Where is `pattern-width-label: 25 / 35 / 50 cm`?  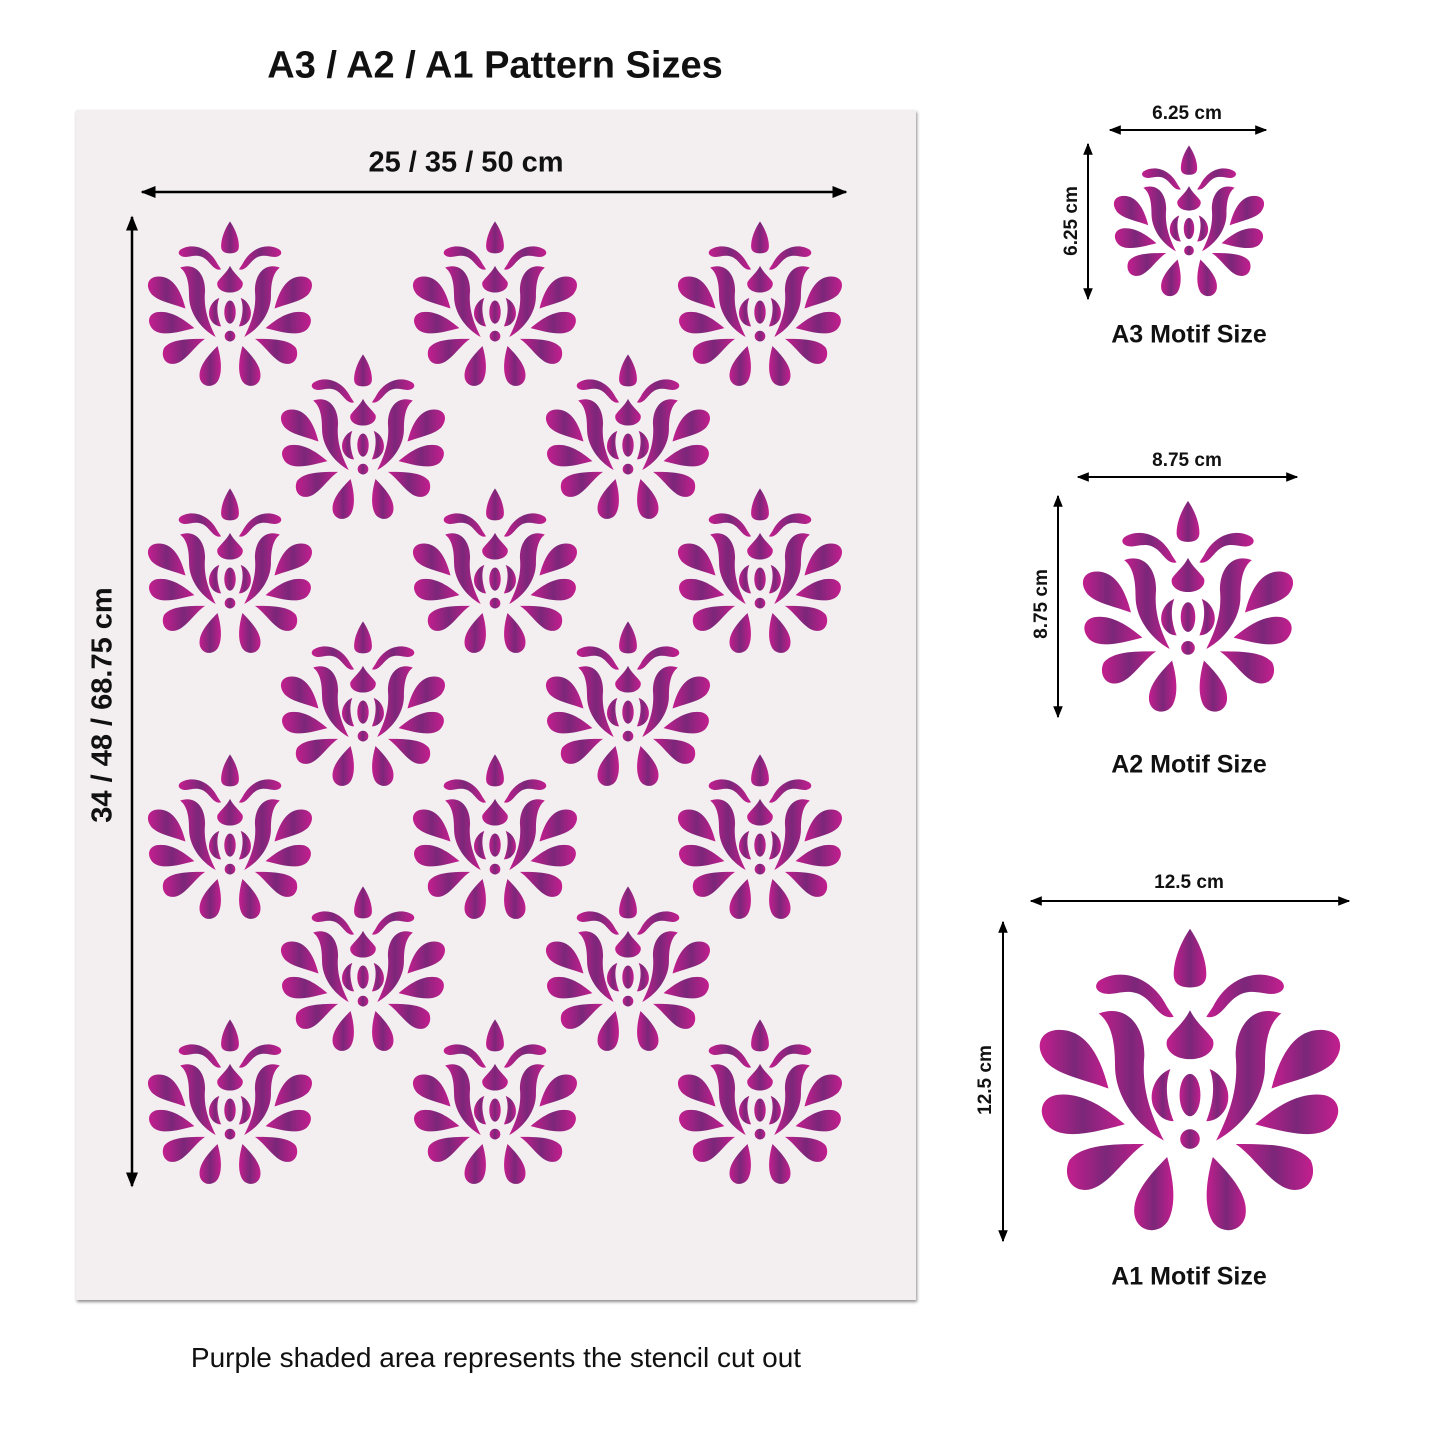
pattern-width-label: 25 / 35 / 50 cm is located at coordinates (466, 162).